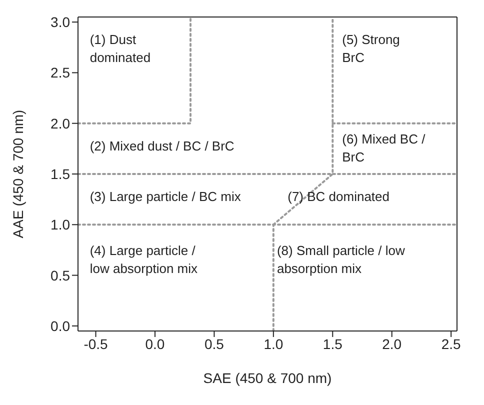  Describe the element at coordinates (267, 378) in the screenshot. I see `x-axis-title: SAE (450 & 700 nm)` at that location.